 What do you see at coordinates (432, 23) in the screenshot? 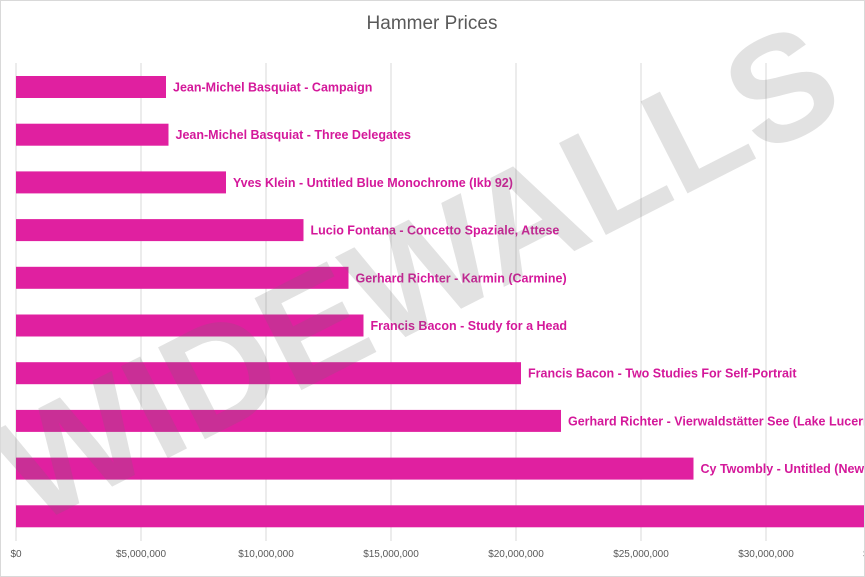
I see `chart-title: Hammer Prices` at bounding box center [432, 23].